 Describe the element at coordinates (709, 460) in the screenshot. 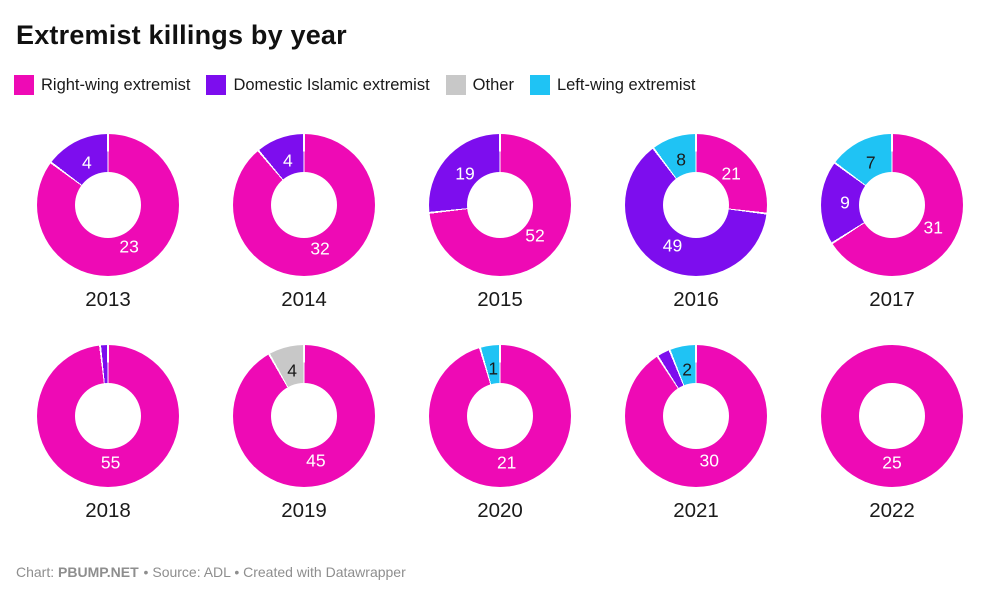

I see `slice-label-2021-right_wing: 30` at that location.